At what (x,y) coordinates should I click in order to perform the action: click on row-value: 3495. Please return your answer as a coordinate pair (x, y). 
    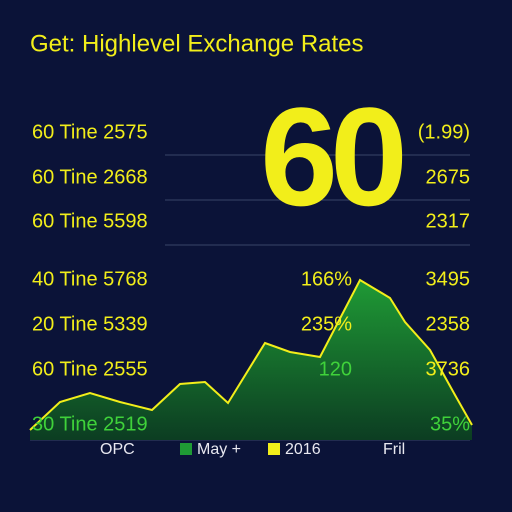
    Looking at the image, I should click on (448, 279).